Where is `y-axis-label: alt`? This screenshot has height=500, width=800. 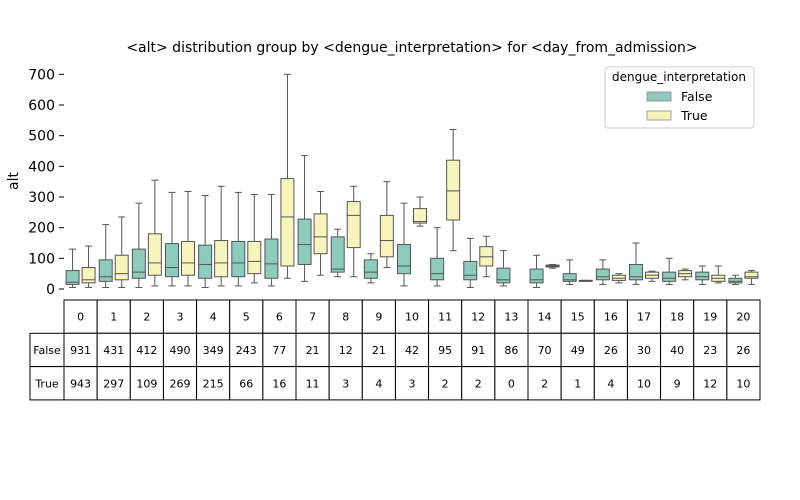
y-axis-label: alt is located at coordinates (14, 181).